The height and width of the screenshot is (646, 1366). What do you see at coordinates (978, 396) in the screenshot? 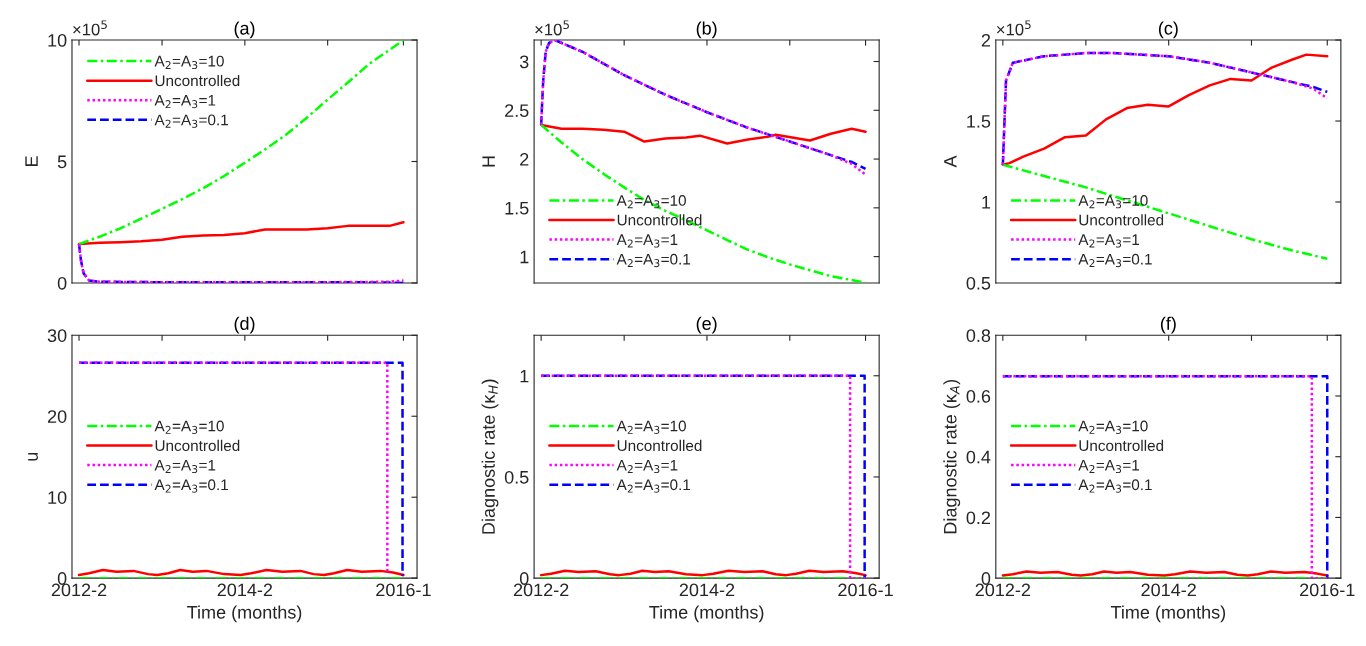
I see `y-tick-label: 0.6` at bounding box center [978, 396].